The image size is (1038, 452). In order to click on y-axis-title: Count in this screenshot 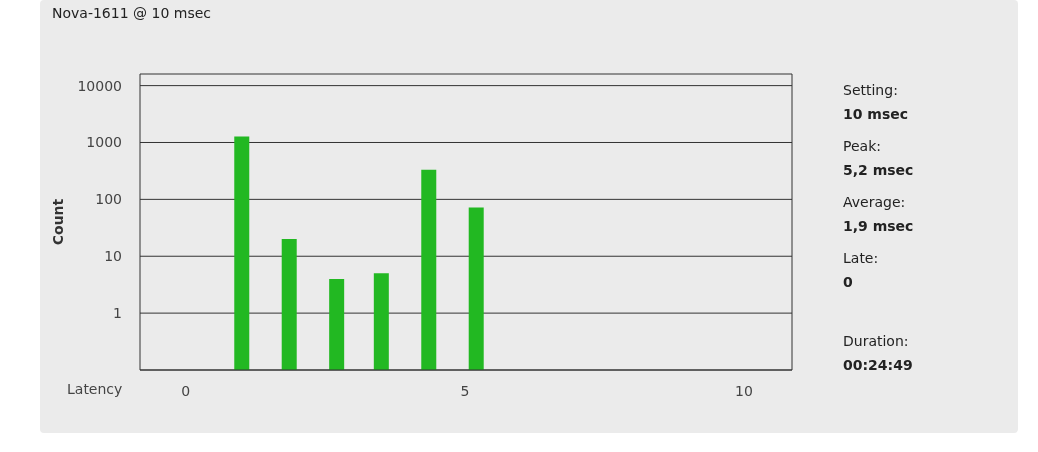, I will do `click(57, 222)`.